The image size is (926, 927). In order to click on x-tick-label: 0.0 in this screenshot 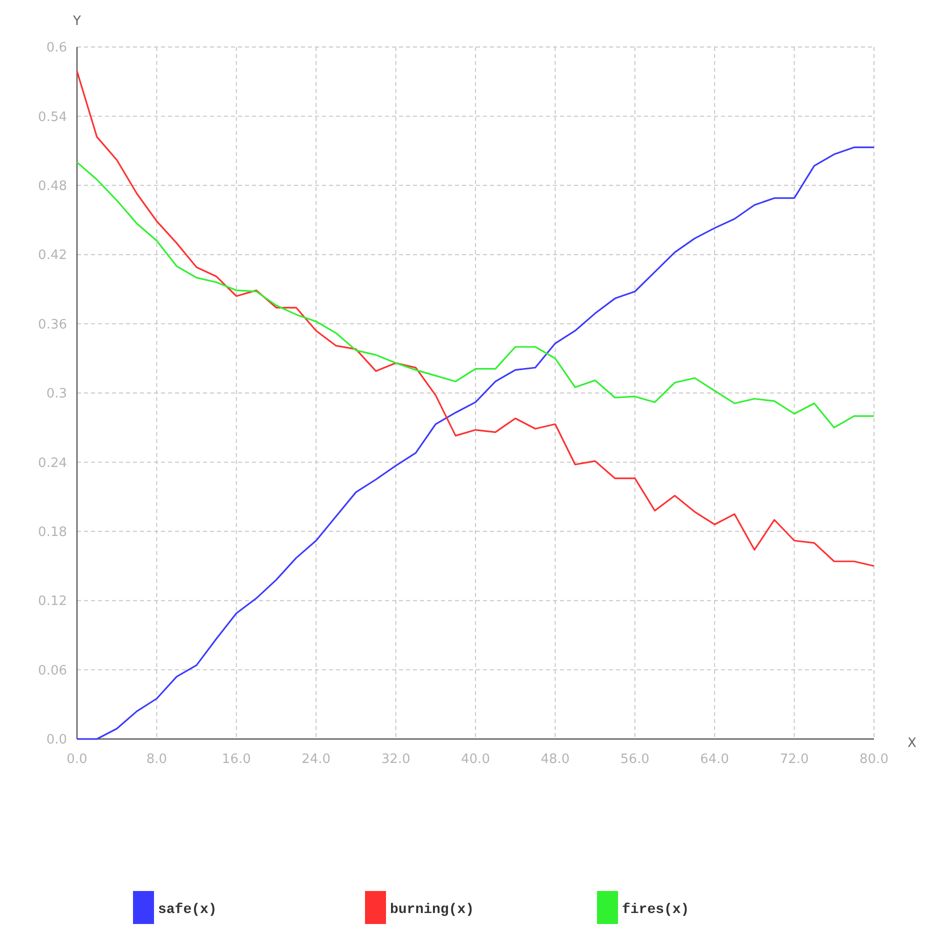, I will do `click(77, 759)`.